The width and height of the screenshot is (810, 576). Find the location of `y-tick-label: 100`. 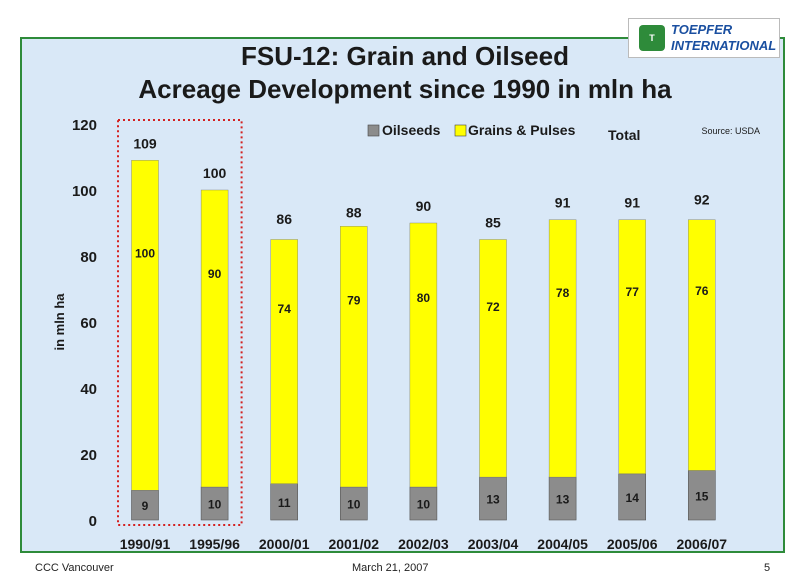

y-tick-label: 100 is located at coordinates (84, 191).